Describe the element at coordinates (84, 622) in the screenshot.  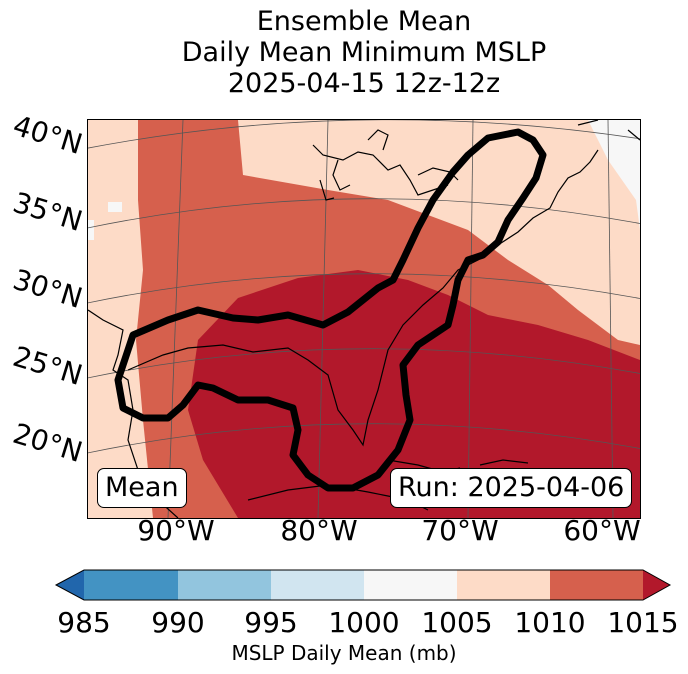
I see `colorbar-tick-985: 985` at that location.